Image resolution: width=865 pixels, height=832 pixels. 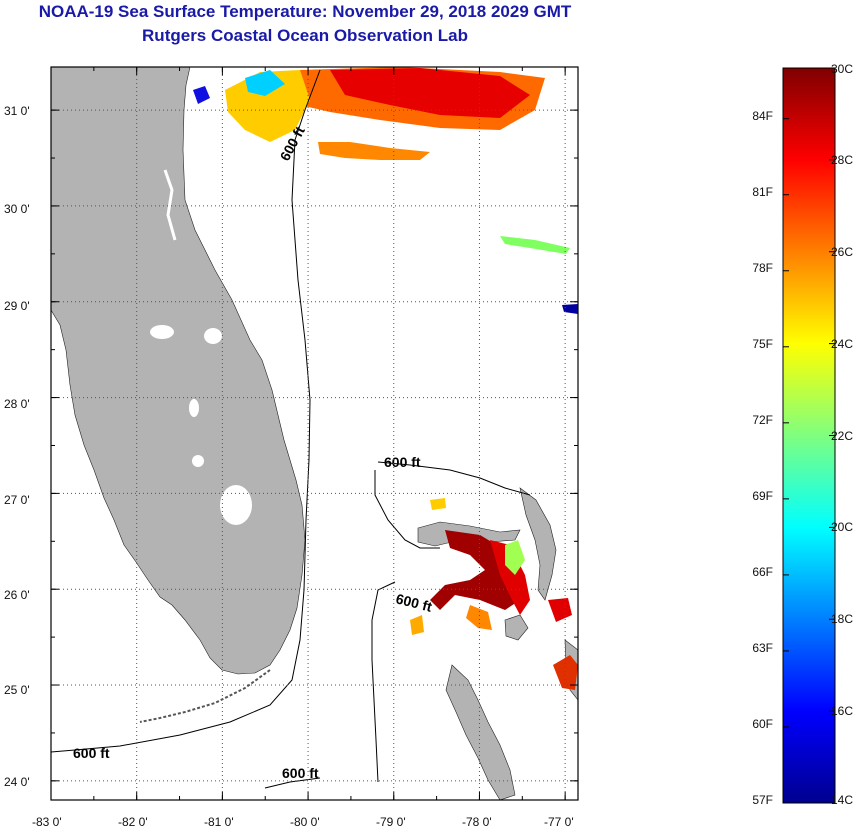 What do you see at coordinates (762, 572) in the screenshot?
I see `colorbar-f-label: 66F` at bounding box center [762, 572].